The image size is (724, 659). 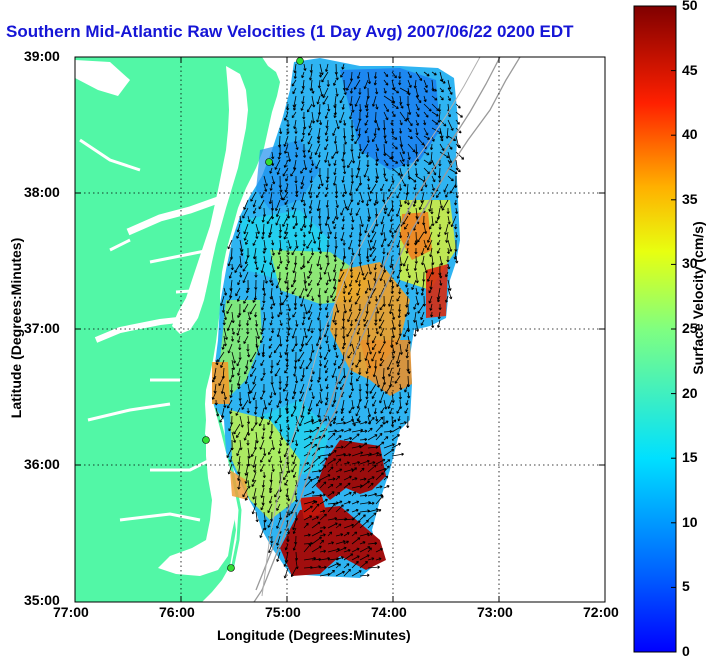 I want to click on potomac-river, so click(x=173, y=216).